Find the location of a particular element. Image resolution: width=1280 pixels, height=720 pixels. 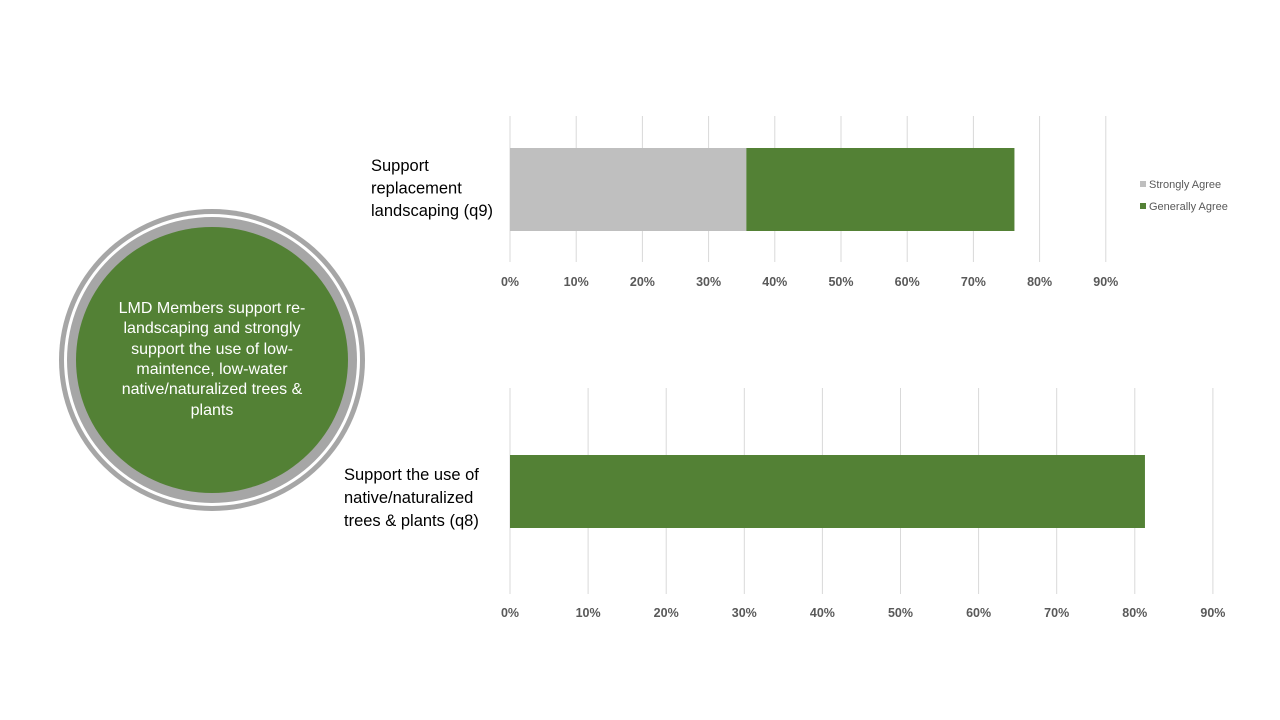

bar-q9-strongly-agree is located at coordinates (628, 189).